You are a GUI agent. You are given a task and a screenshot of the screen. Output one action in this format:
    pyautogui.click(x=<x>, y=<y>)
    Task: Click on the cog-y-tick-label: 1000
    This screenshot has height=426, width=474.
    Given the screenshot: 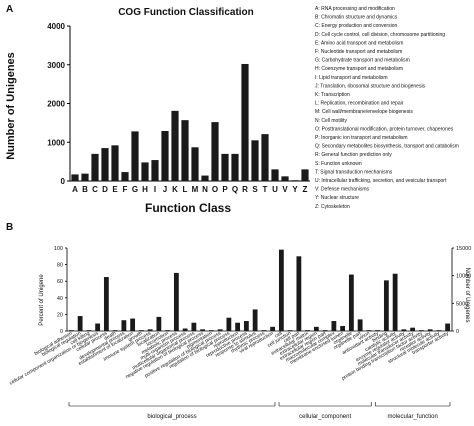 What is the action you would take?
    pyautogui.click(x=56, y=142)
    